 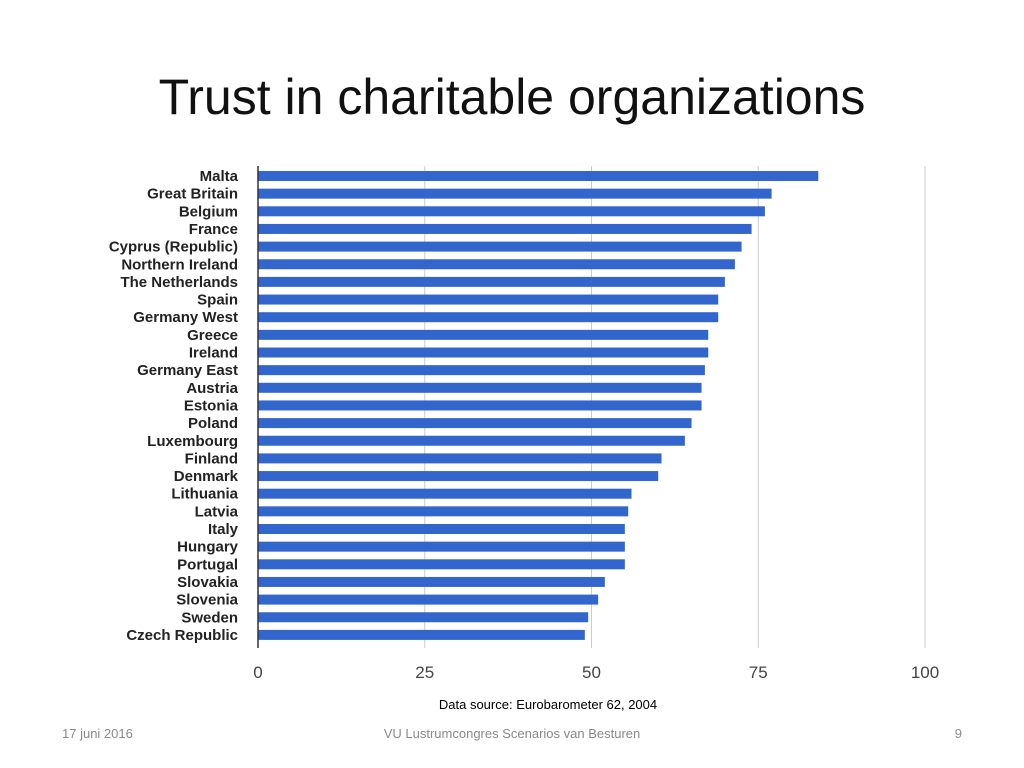 What do you see at coordinates (925, 672) in the screenshot?
I see `x-tick-label: 100` at bounding box center [925, 672].